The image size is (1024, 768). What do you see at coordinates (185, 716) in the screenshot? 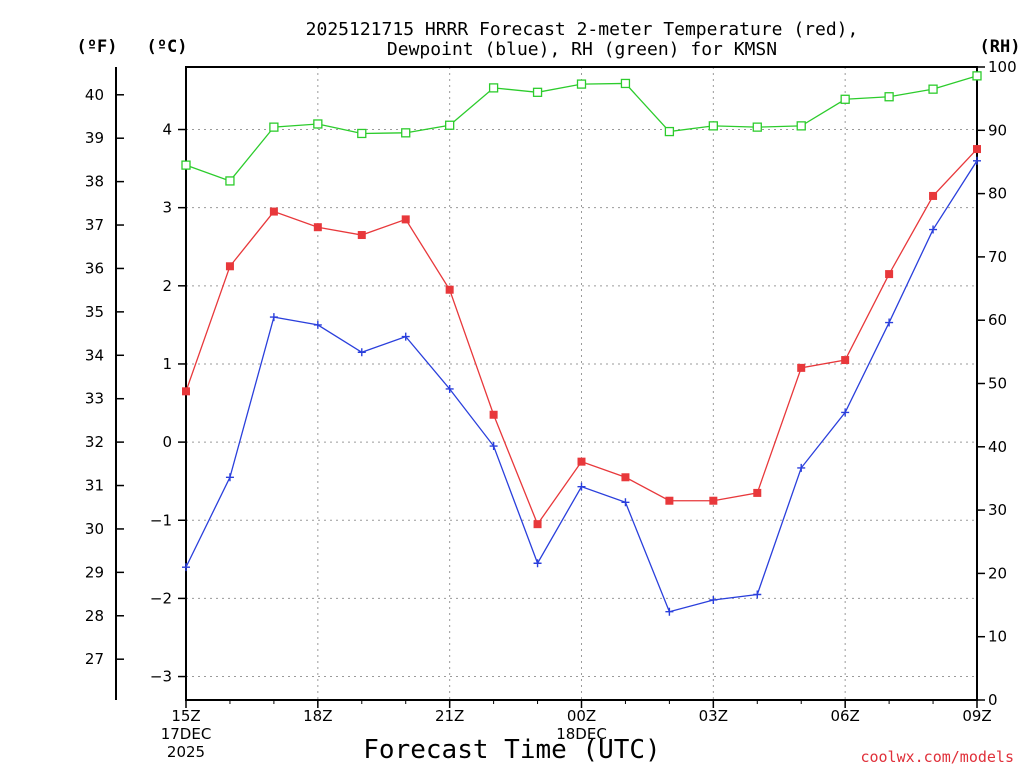
I see `x-tick-label: 15Z` at bounding box center [185, 716].